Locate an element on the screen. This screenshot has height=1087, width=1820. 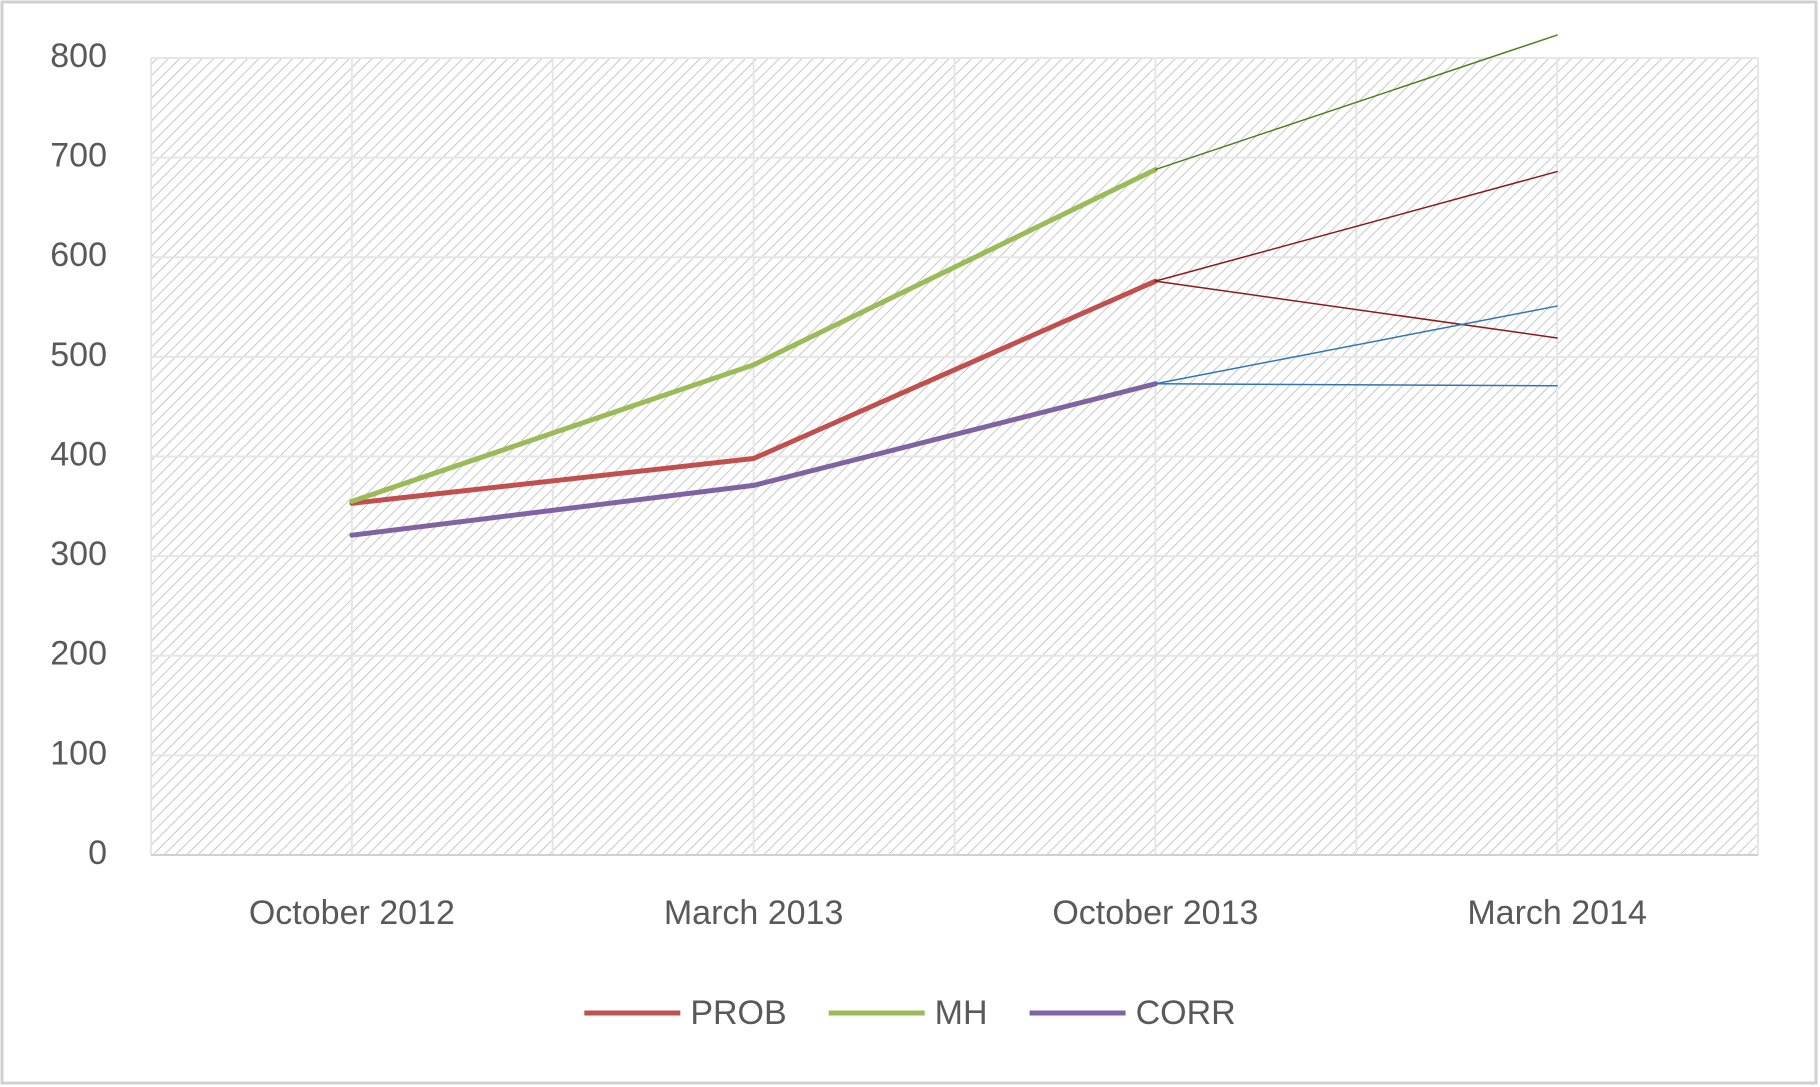
y-tick-label: 800 is located at coordinates (78, 56).